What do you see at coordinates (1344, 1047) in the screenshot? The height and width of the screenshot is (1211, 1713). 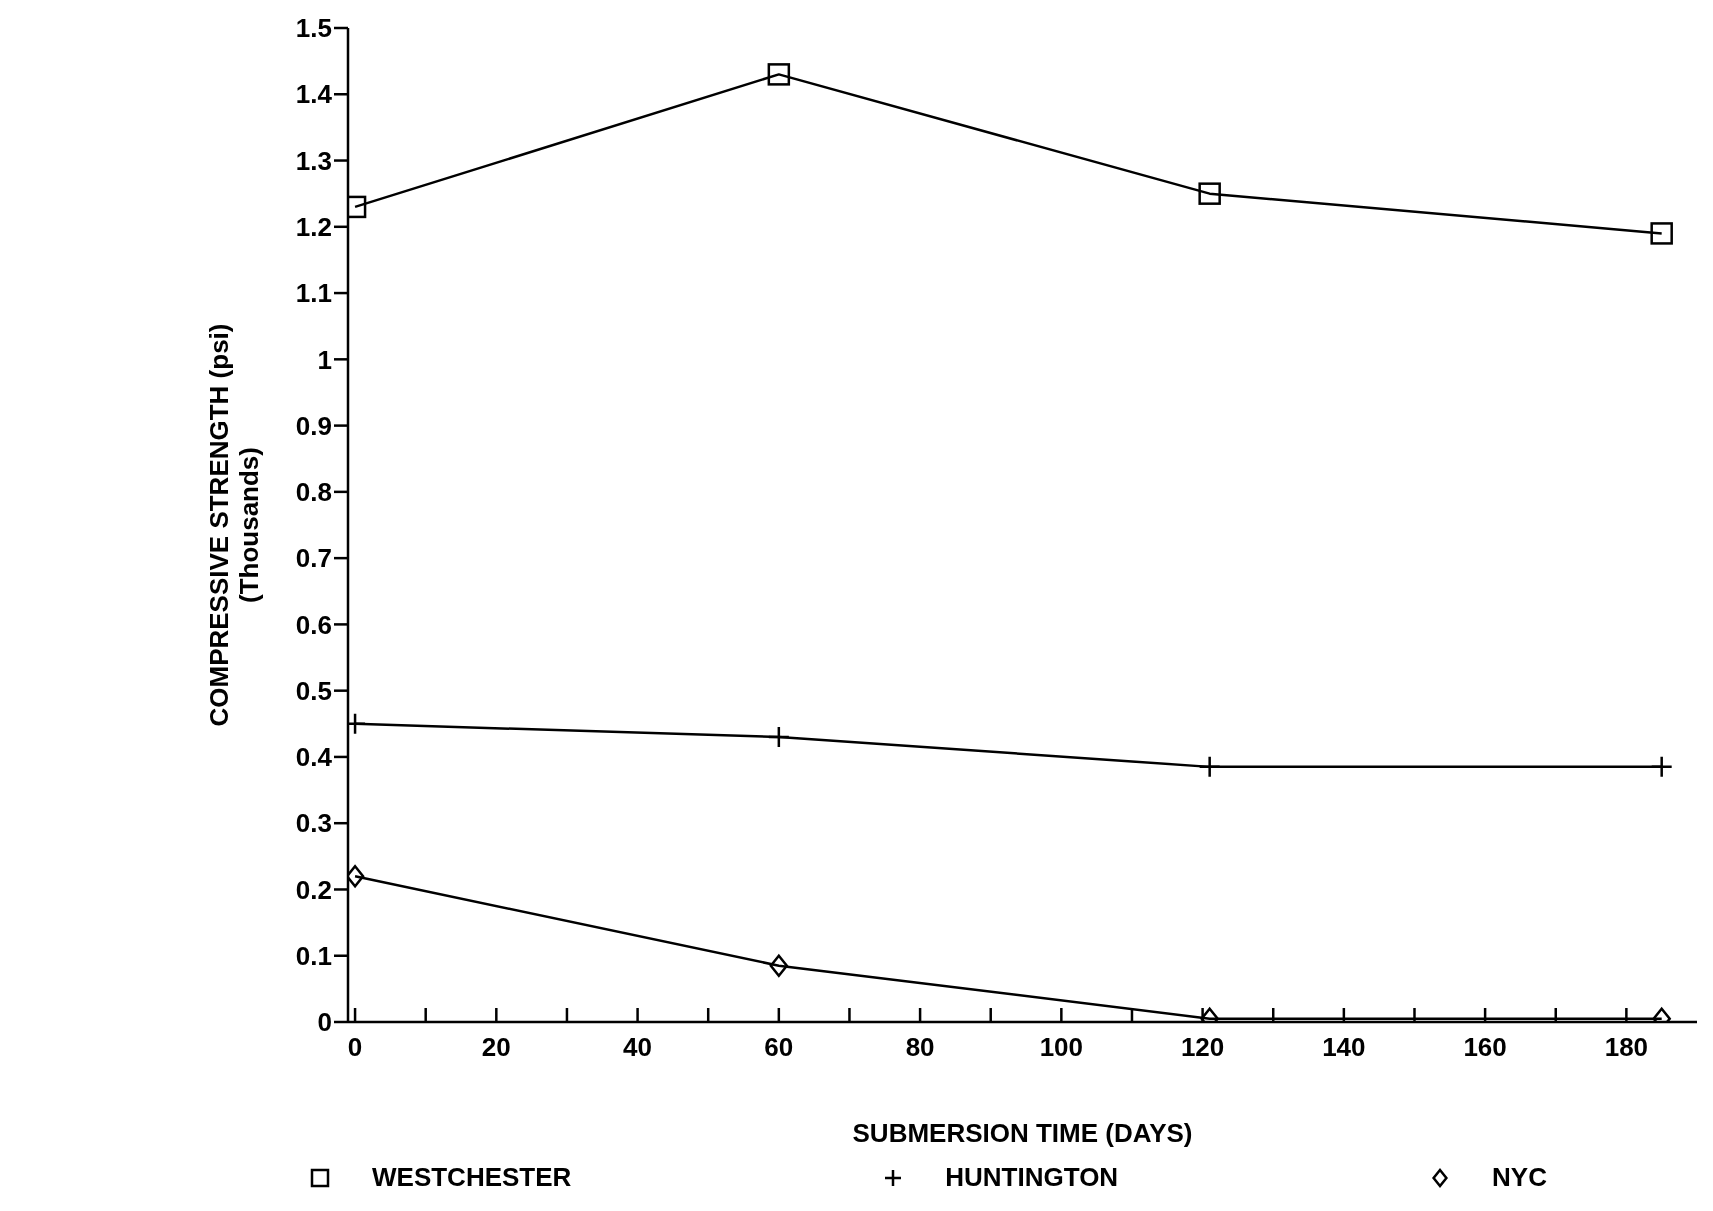 I see `x-tick-label: 140` at bounding box center [1344, 1047].